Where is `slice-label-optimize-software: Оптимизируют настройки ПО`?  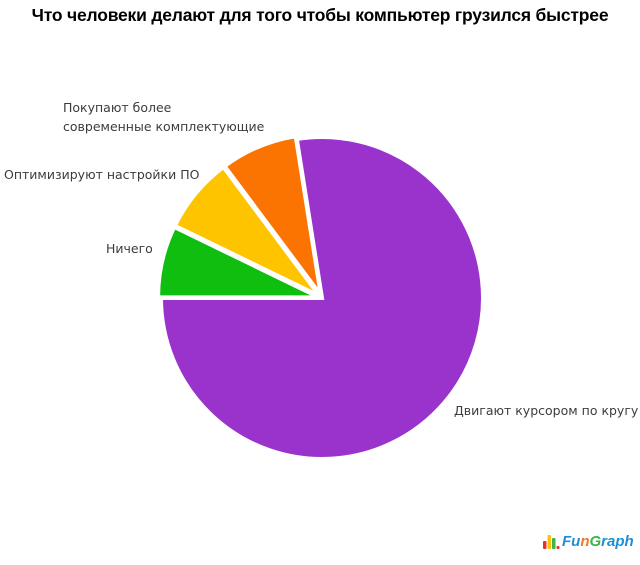 slice-label-optimize-software: Оптимизируют настройки ПО is located at coordinates (102, 174).